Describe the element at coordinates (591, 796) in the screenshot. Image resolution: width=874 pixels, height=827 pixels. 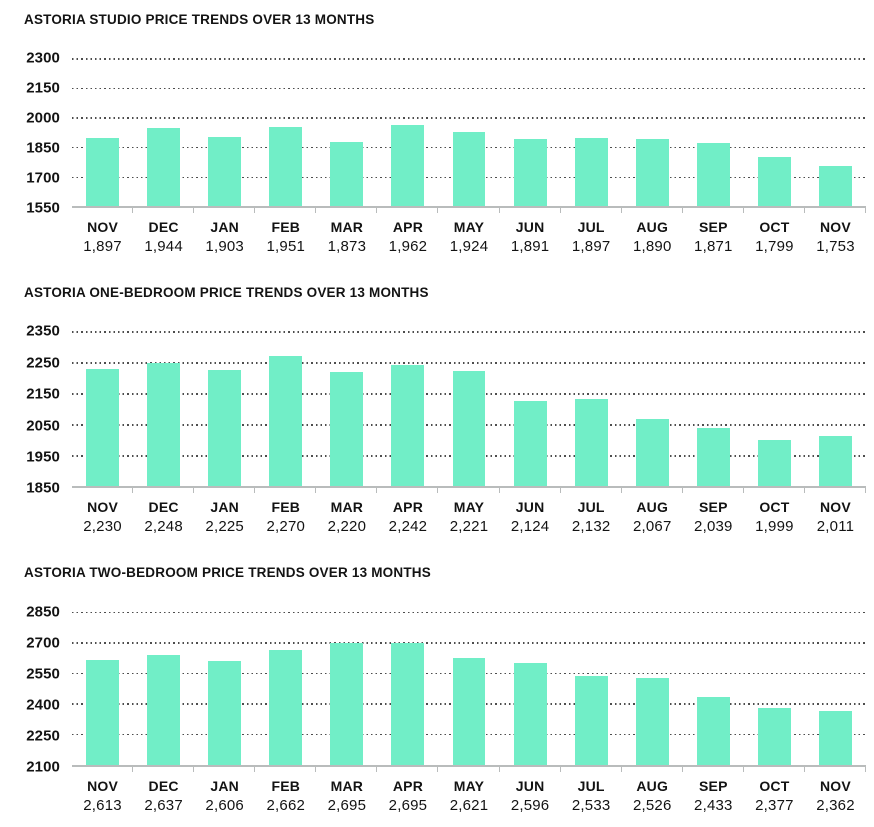
I see `x-axis-label: JUL 2,533` at that location.